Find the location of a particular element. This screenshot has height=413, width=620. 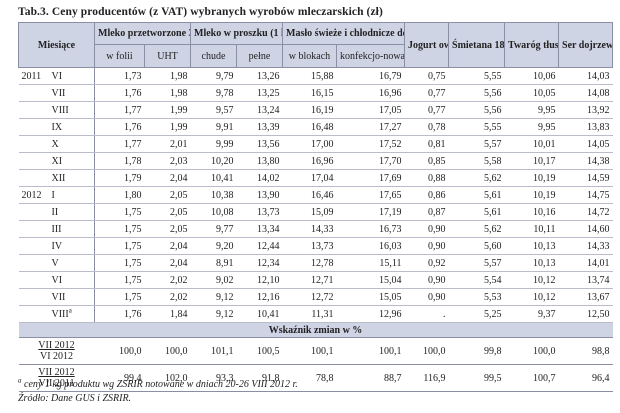

value-cell: 9,20 is located at coordinates (213, 246).